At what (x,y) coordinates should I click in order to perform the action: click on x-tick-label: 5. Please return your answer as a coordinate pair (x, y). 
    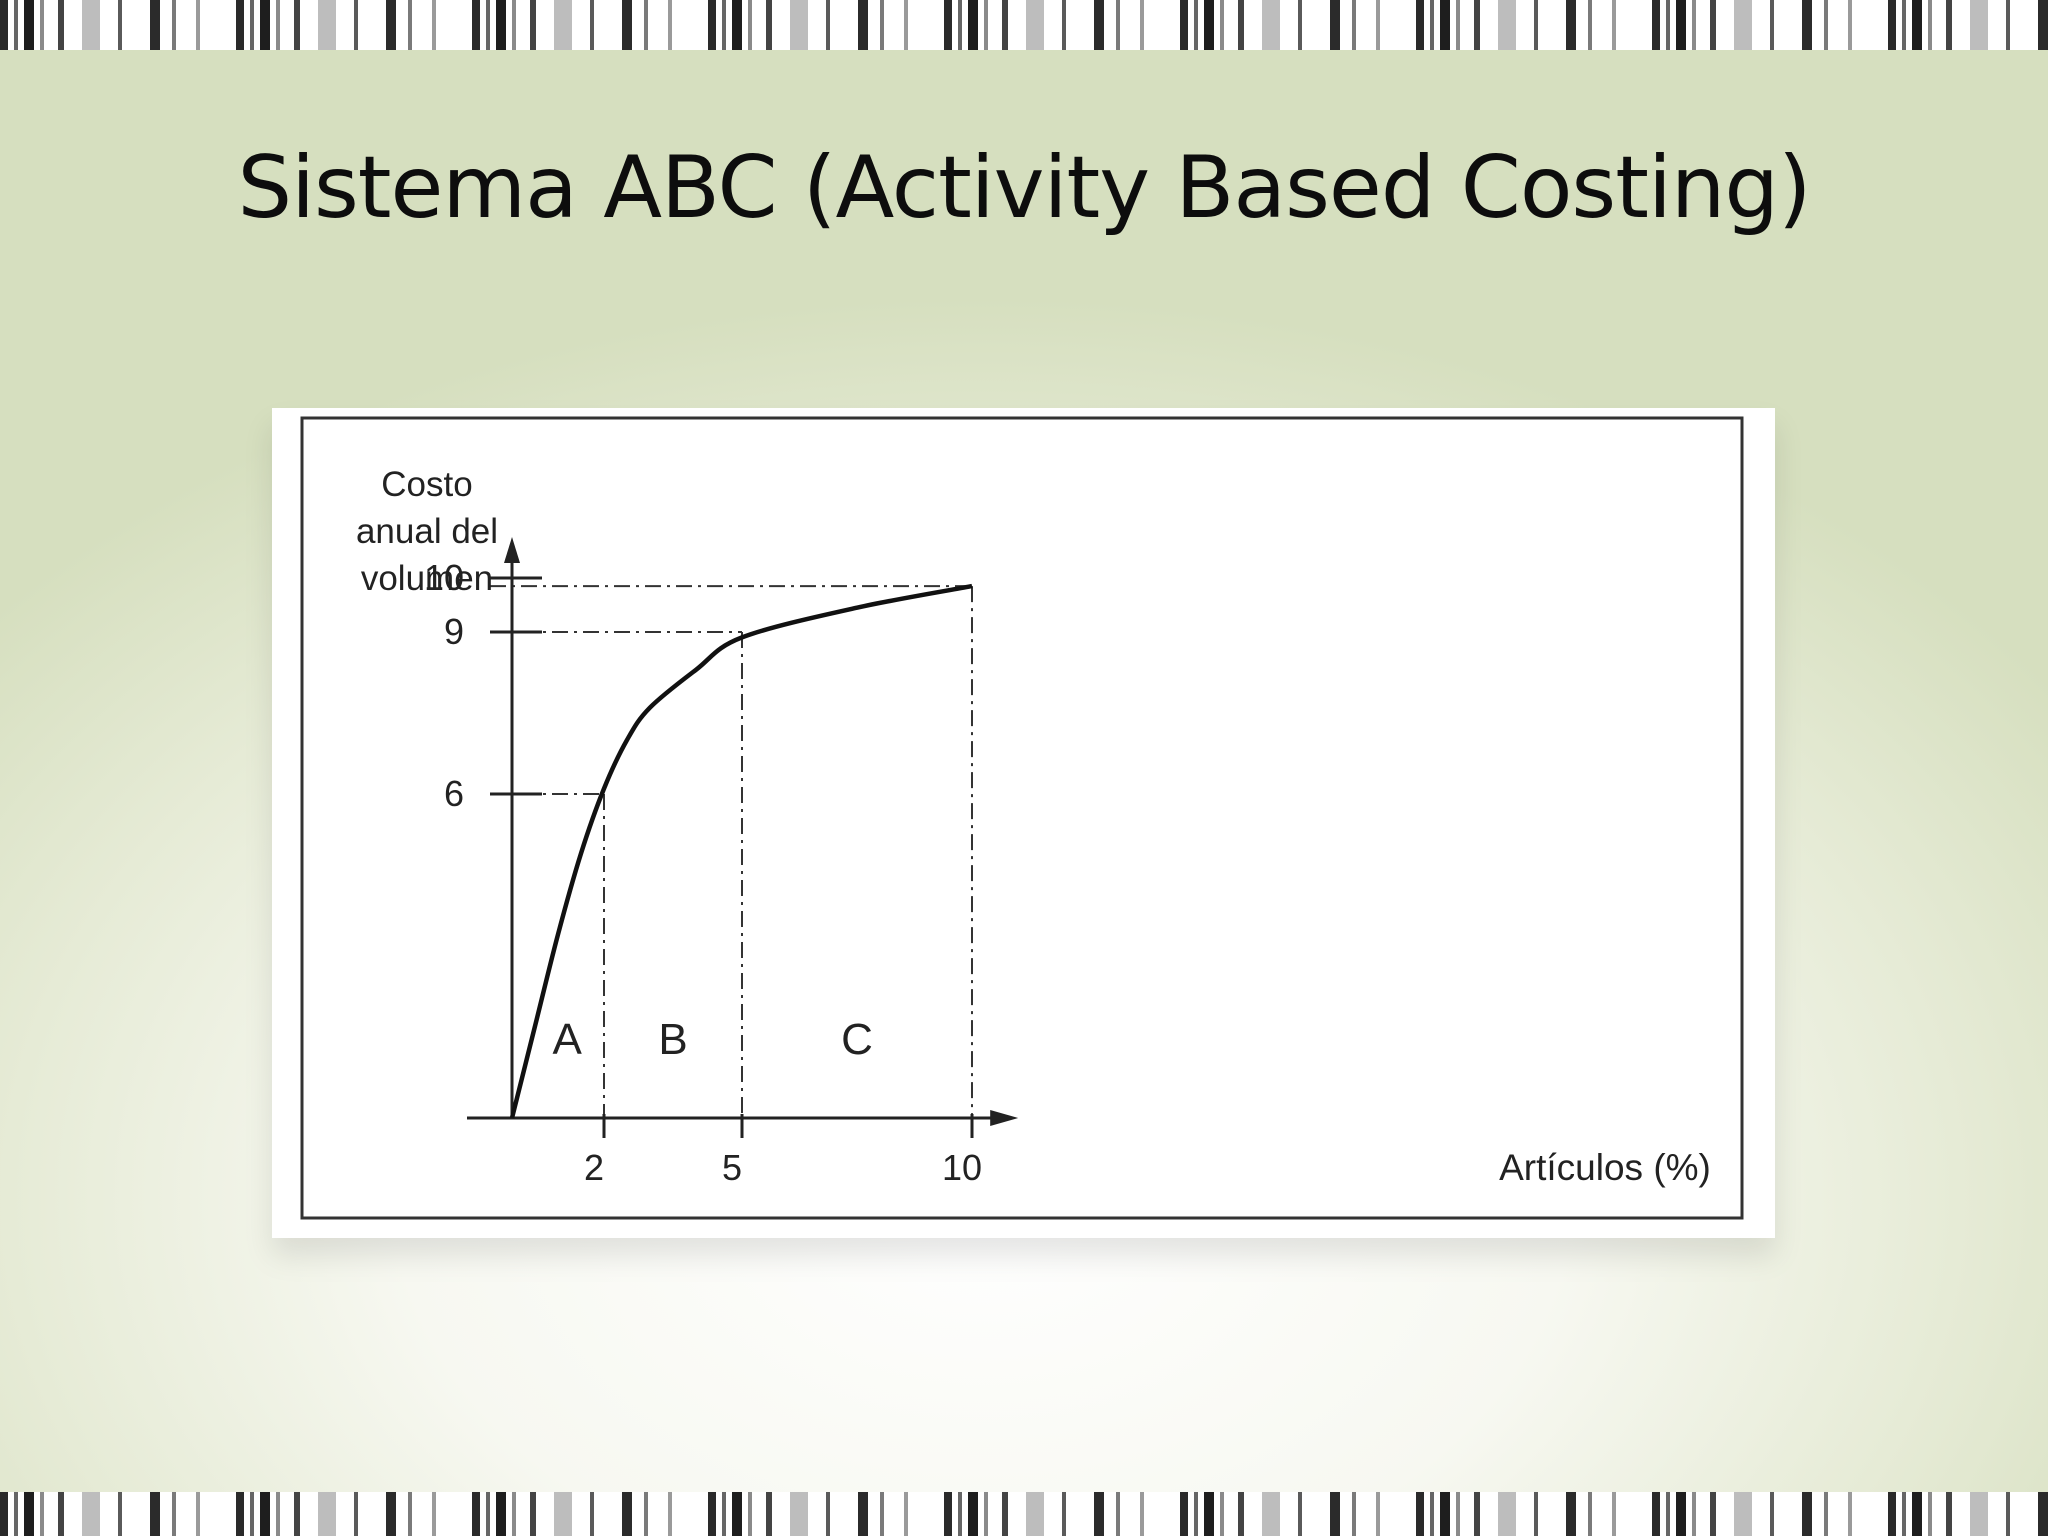
    Looking at the image, I should click on (732, 1167).